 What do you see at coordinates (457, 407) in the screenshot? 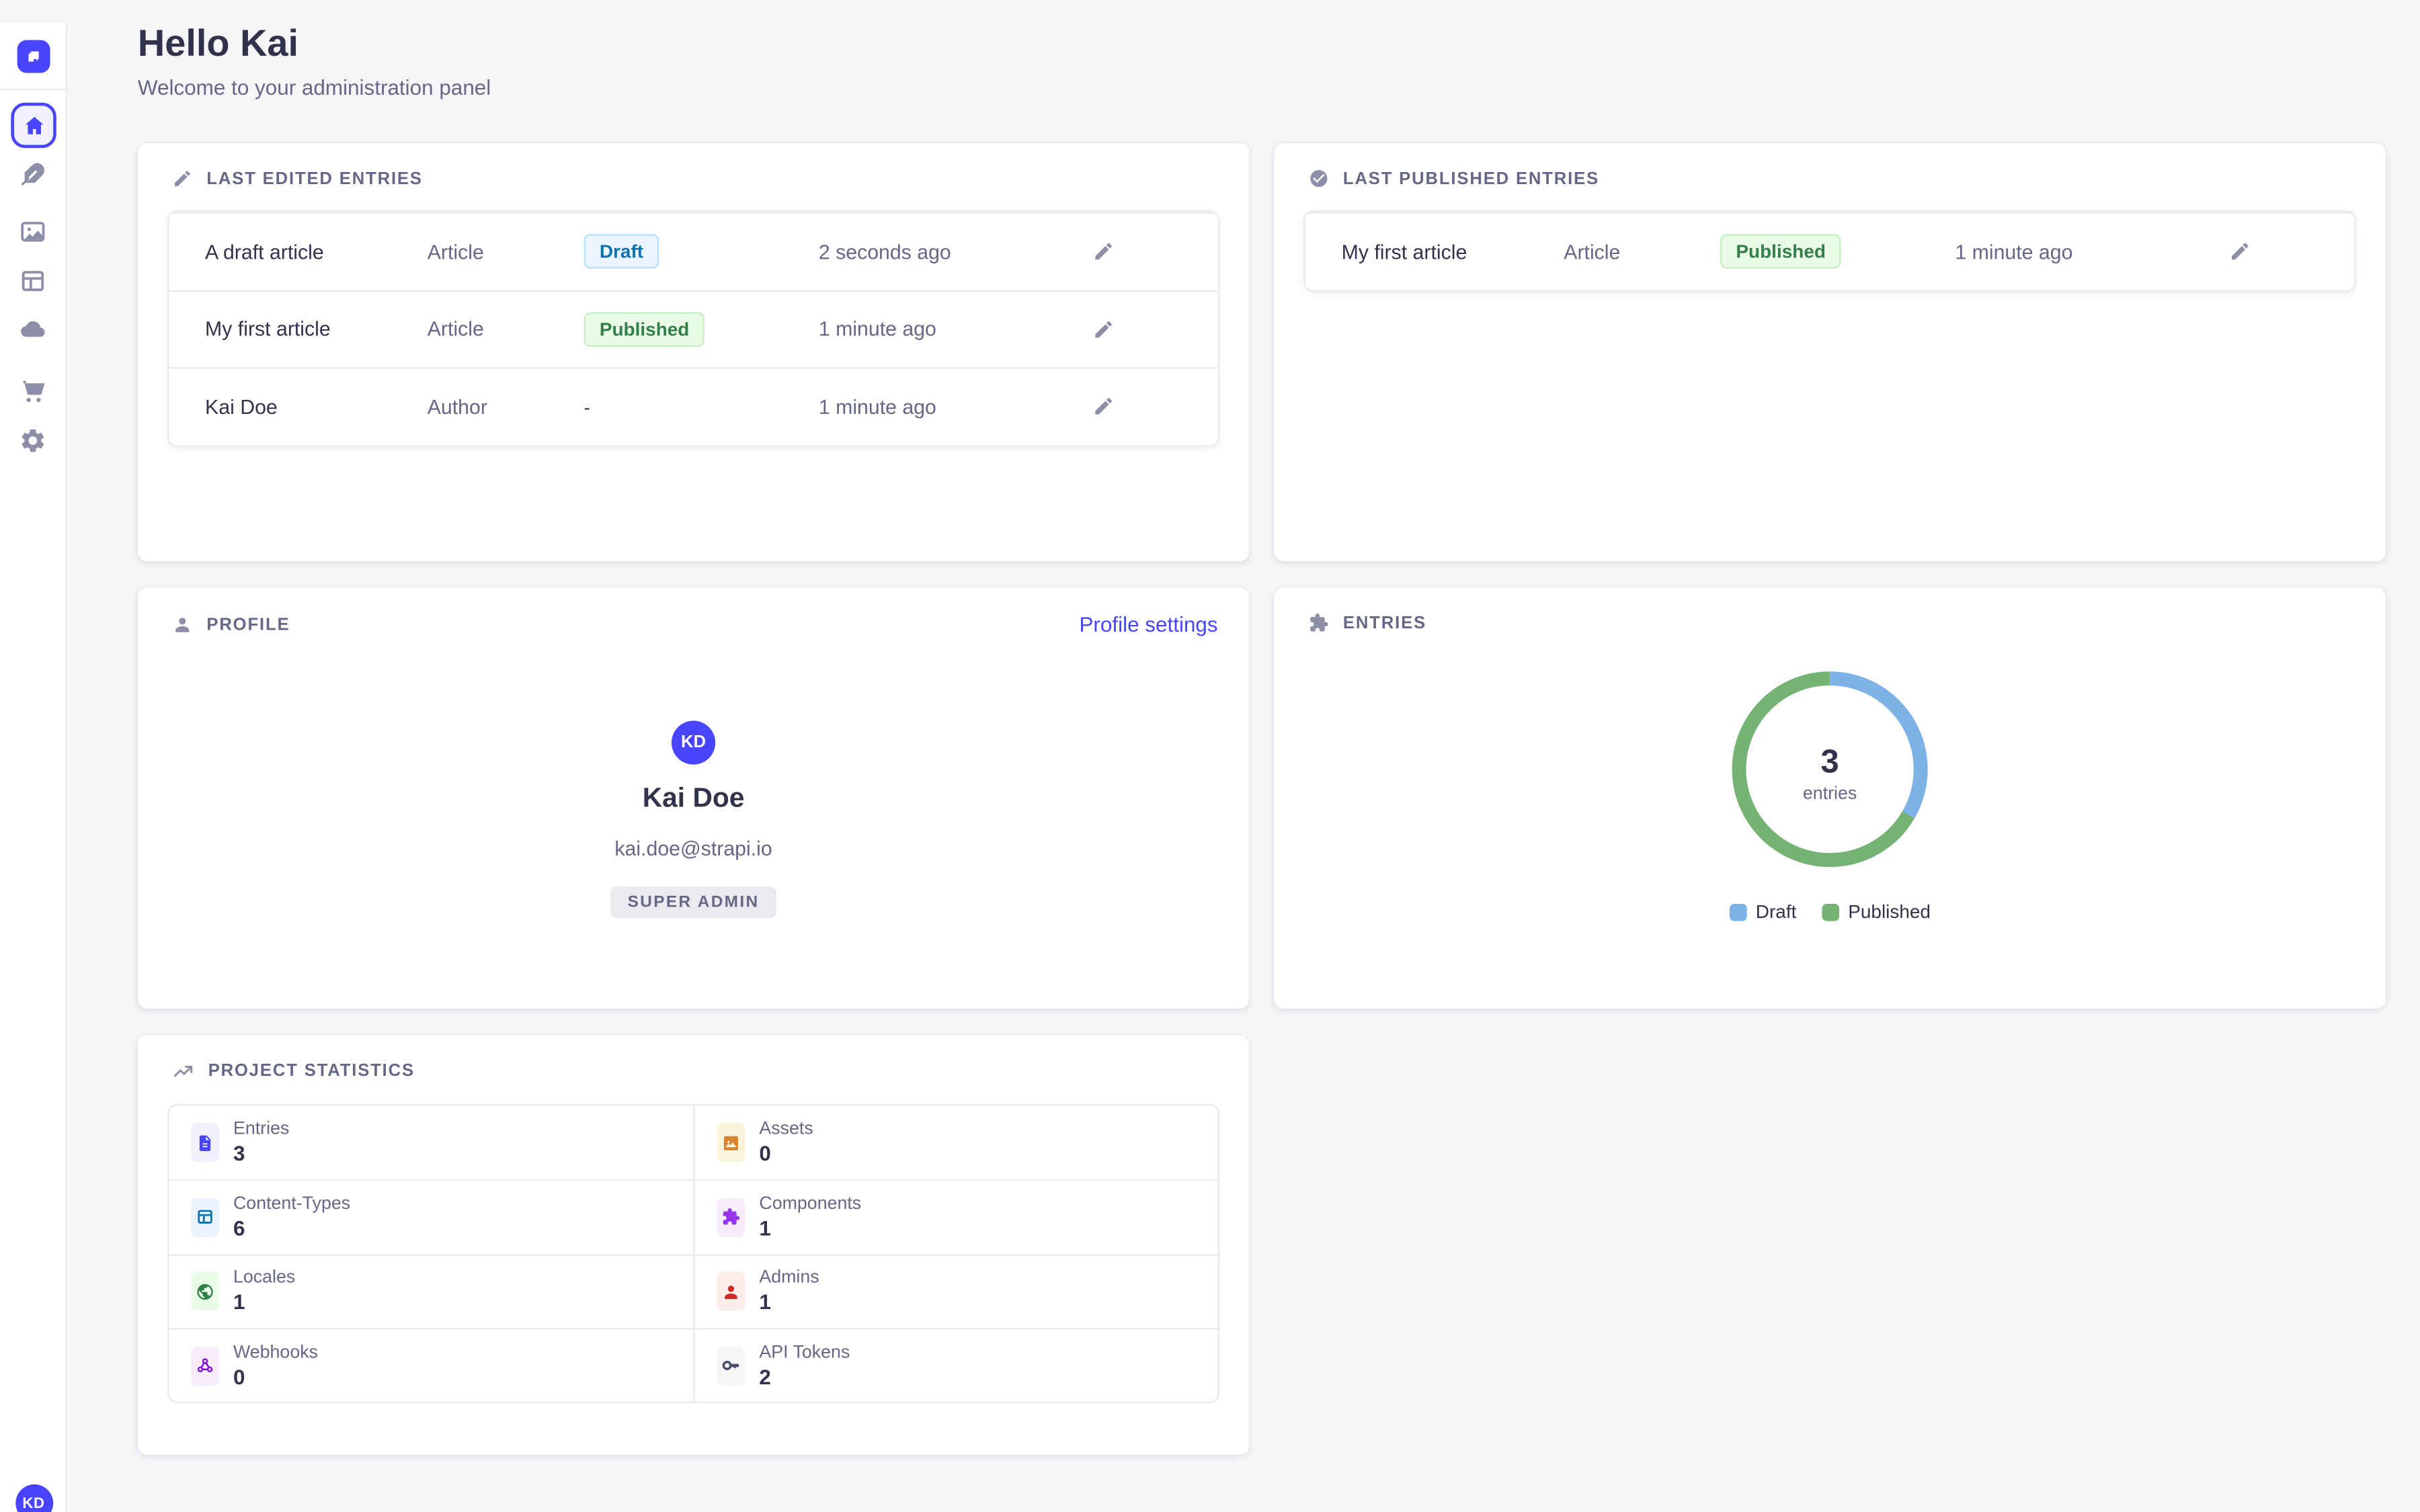
I see `entry-type: Author` at bounding box center [457, 407].